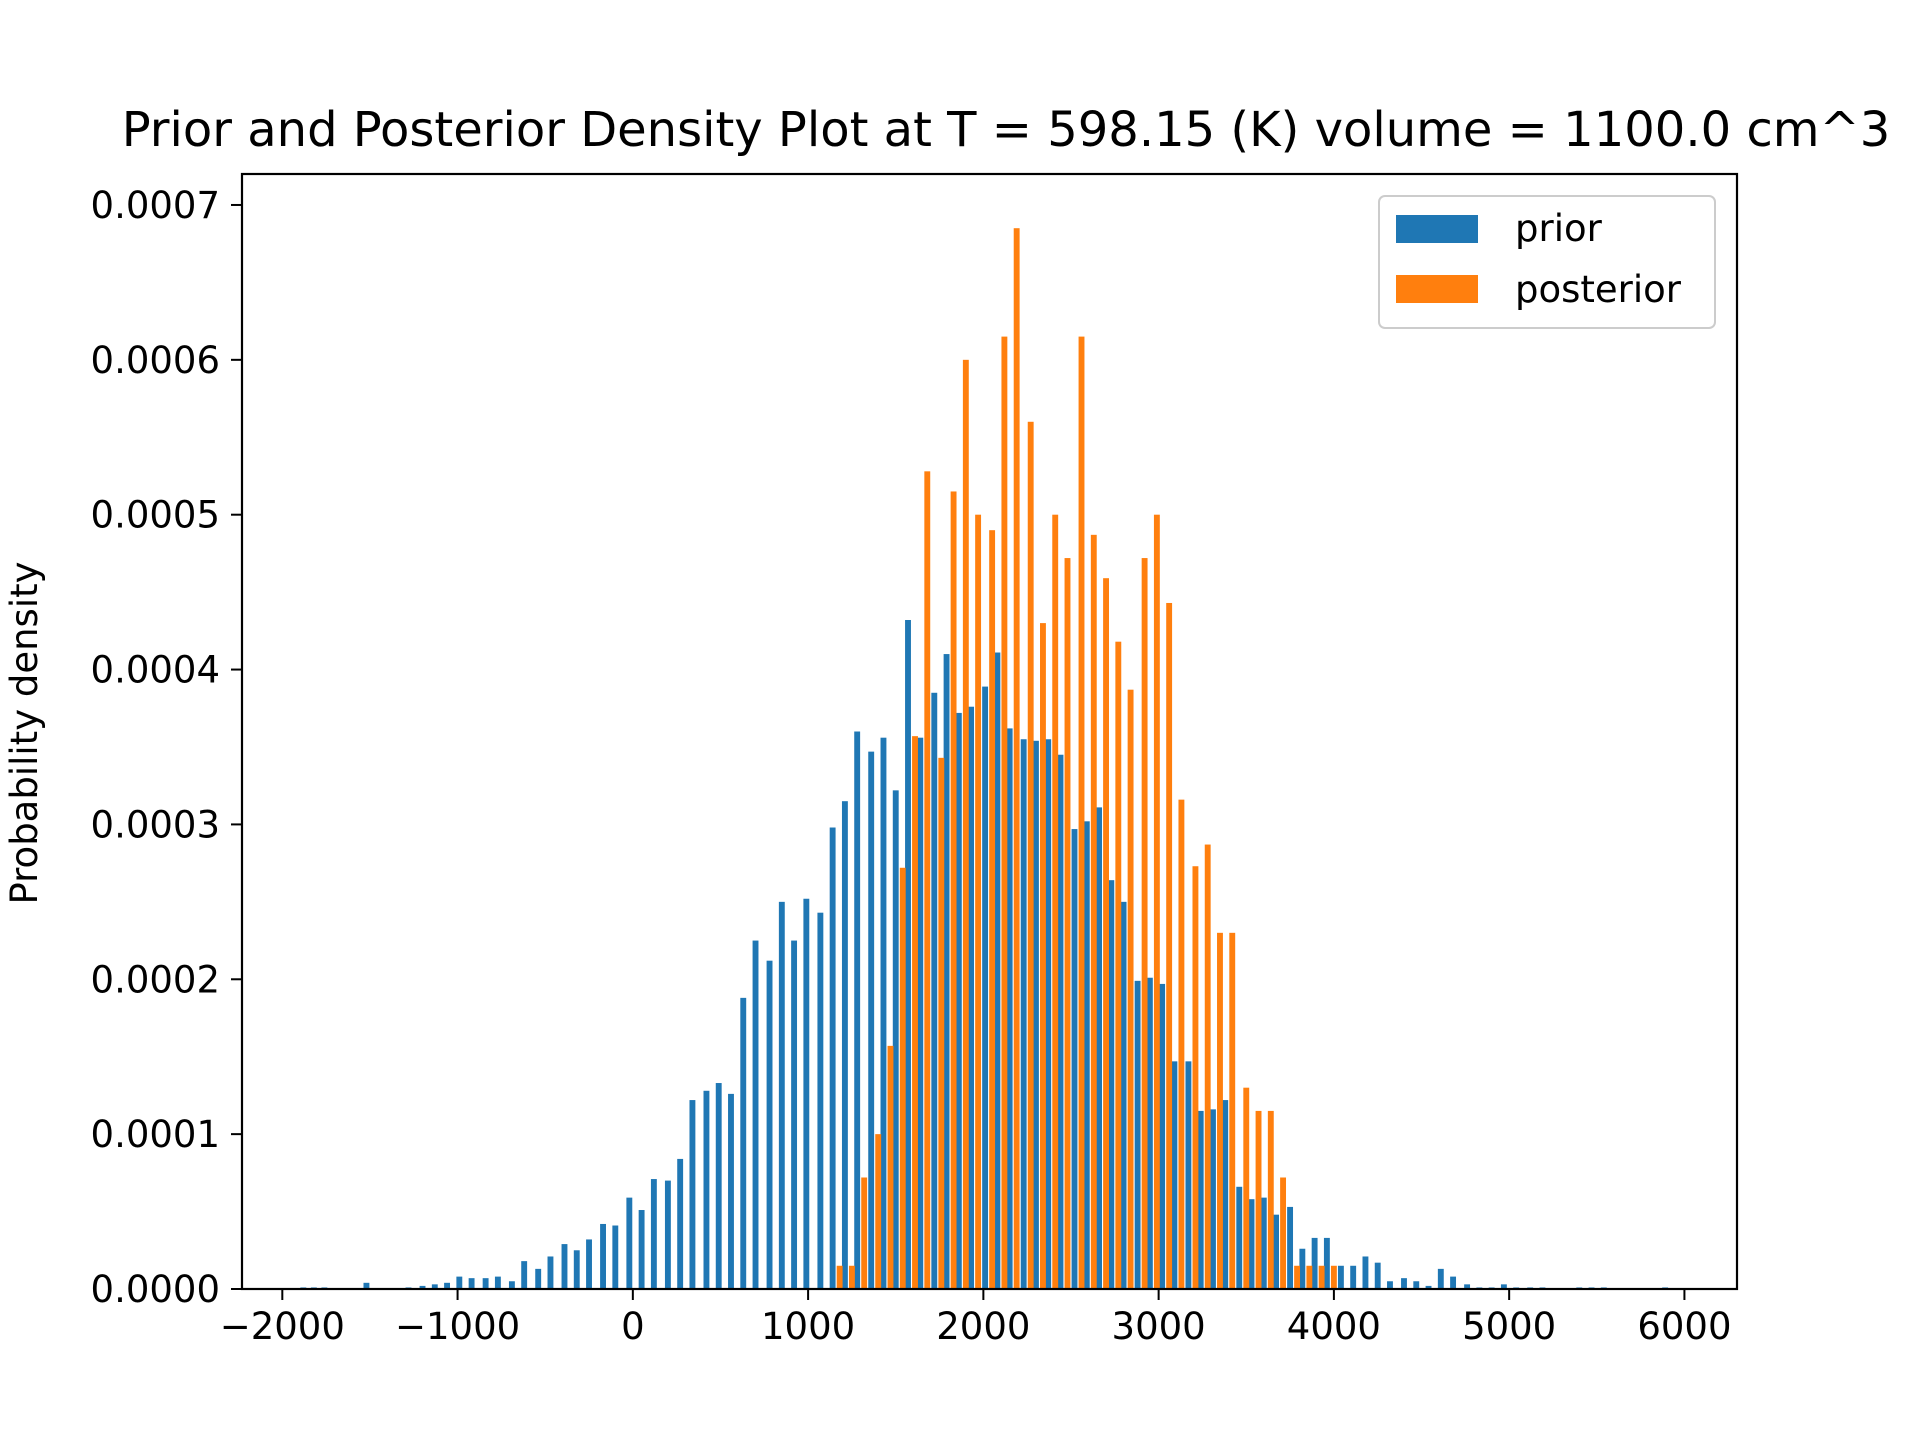 The image size is (1920, 1440). I want to click on y-tick-label: 0.0002, so click(155, 979).